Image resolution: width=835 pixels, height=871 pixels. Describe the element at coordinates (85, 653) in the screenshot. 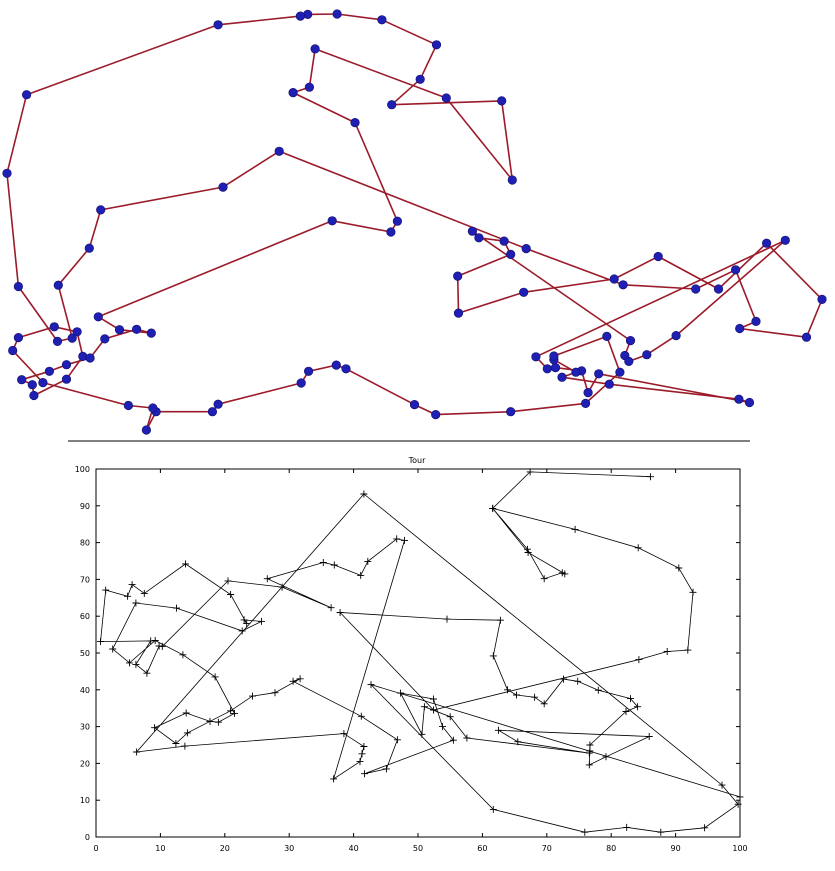

I see `y-tick-label: 50` at that location.